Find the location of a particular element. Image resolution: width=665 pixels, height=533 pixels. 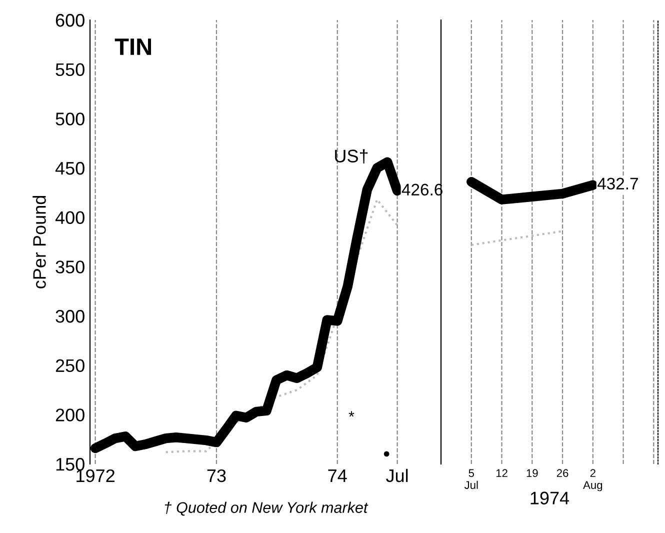

x-tick-label: Jul is located at coordinates (397, 475).